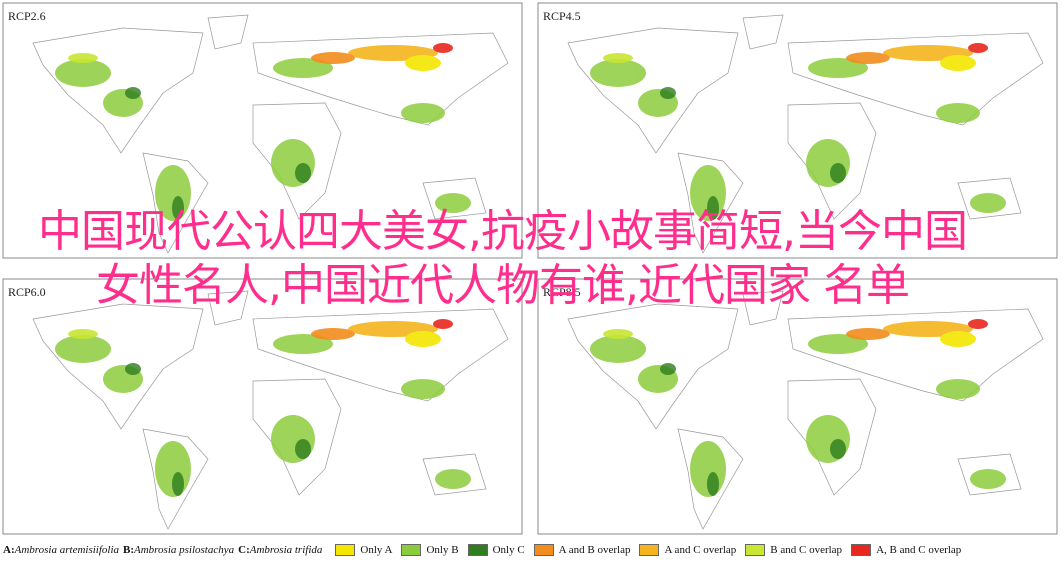 The image size is (1063, 563). I want to click on legend-item: A and C overlap, so click(687, 550).